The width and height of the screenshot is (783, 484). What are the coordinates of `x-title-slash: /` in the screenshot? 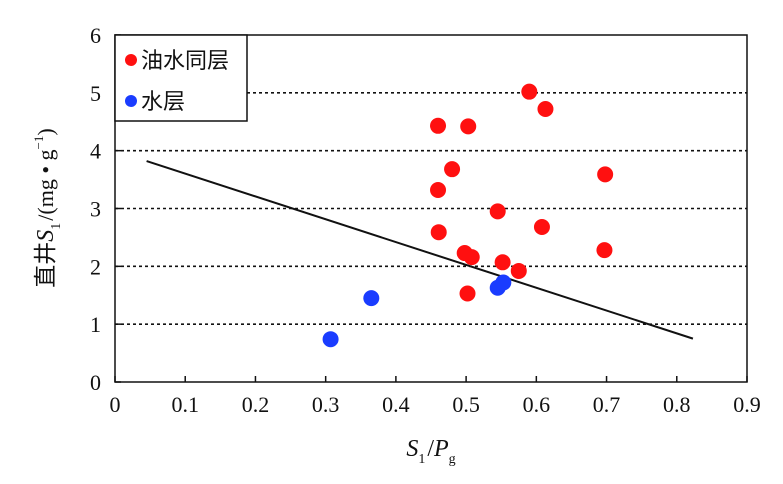 It's located at (430, 449).